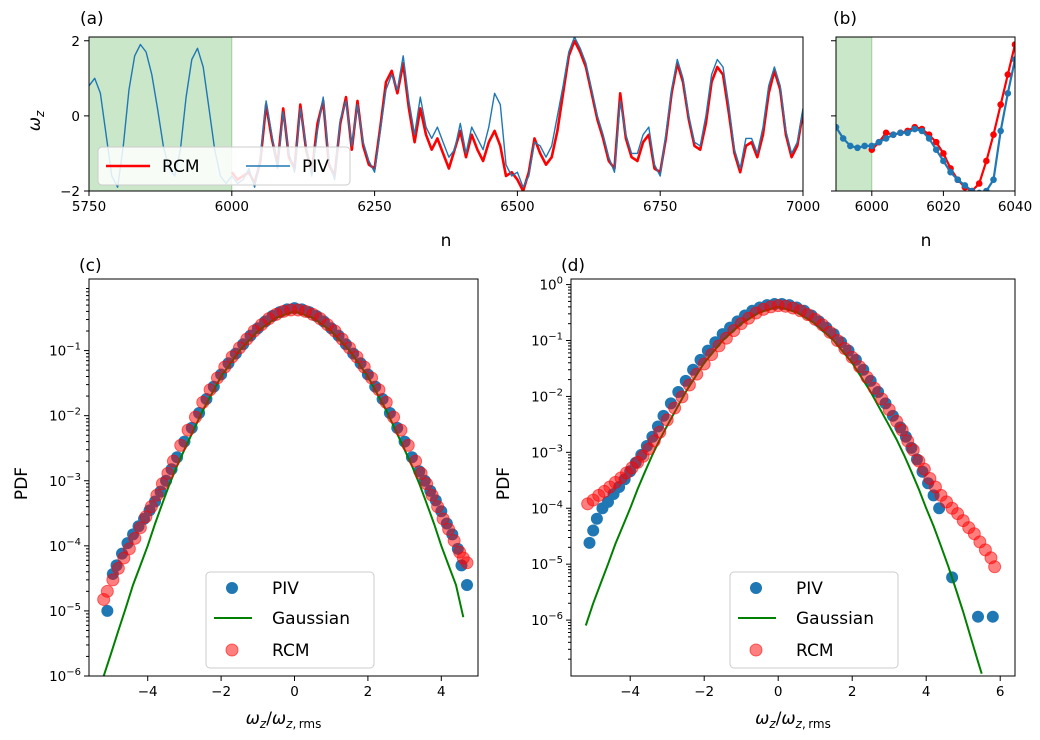 The image size is (1040, 740). I want to click on legend: RCM PIV, so click(224, 166).